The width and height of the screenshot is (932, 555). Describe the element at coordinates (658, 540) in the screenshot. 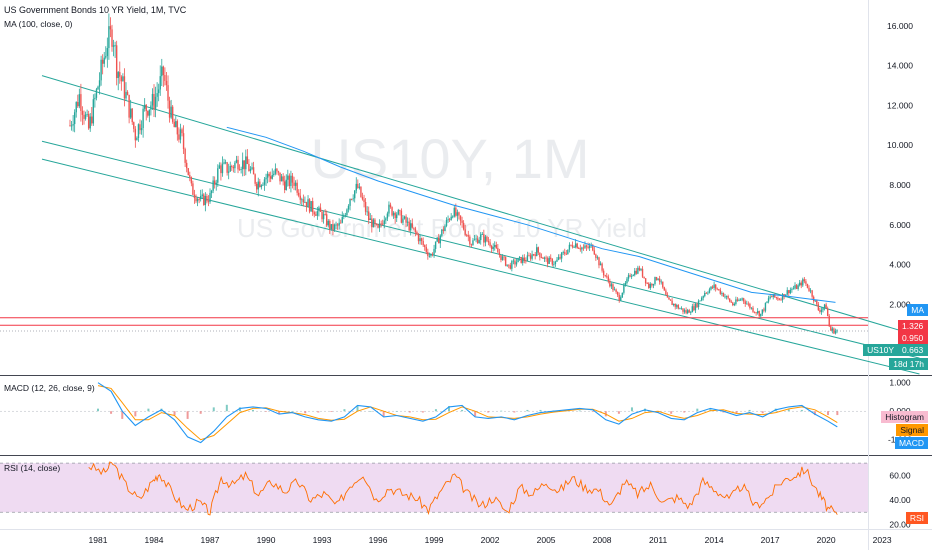

I see `time-tick-label: 2011` at that location.